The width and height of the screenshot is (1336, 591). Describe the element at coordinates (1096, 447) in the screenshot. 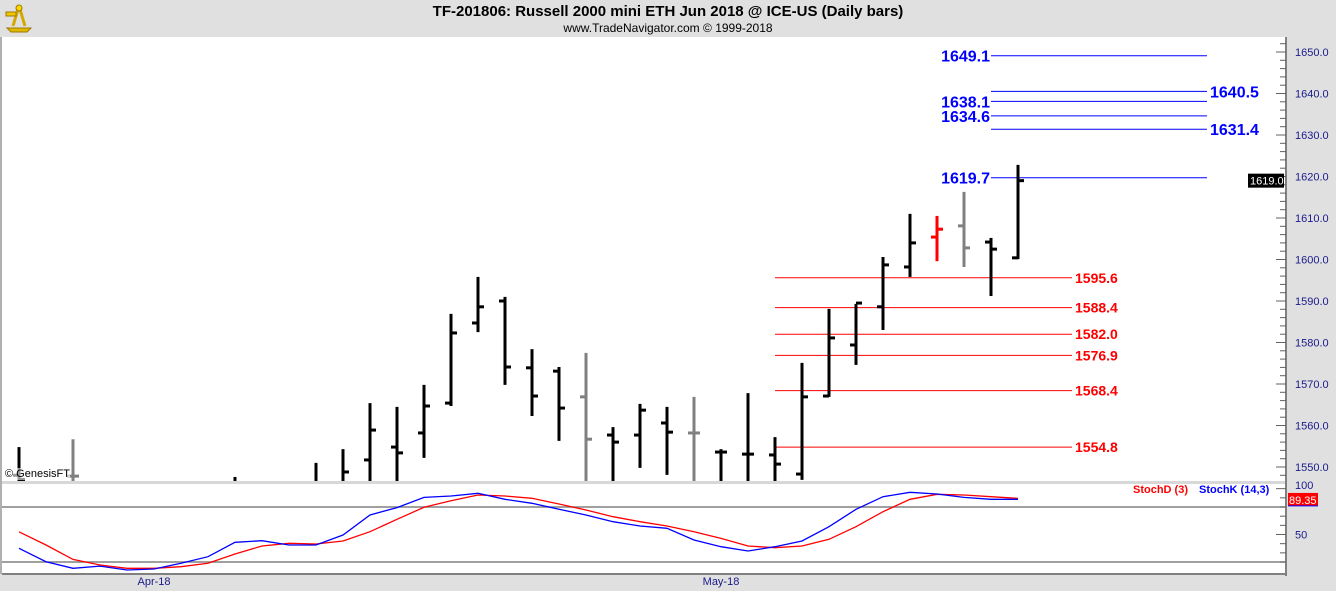

I see `support-level-label: 1554.8` at that location.